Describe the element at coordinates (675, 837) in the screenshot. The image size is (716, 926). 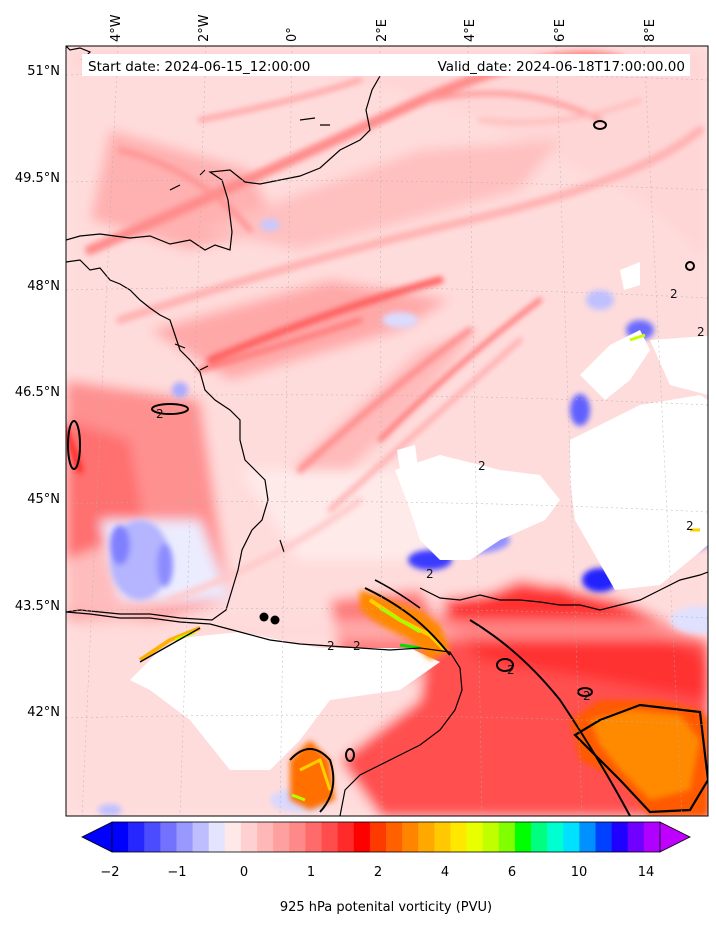
I see `colorbar-over-arrow` at that location.